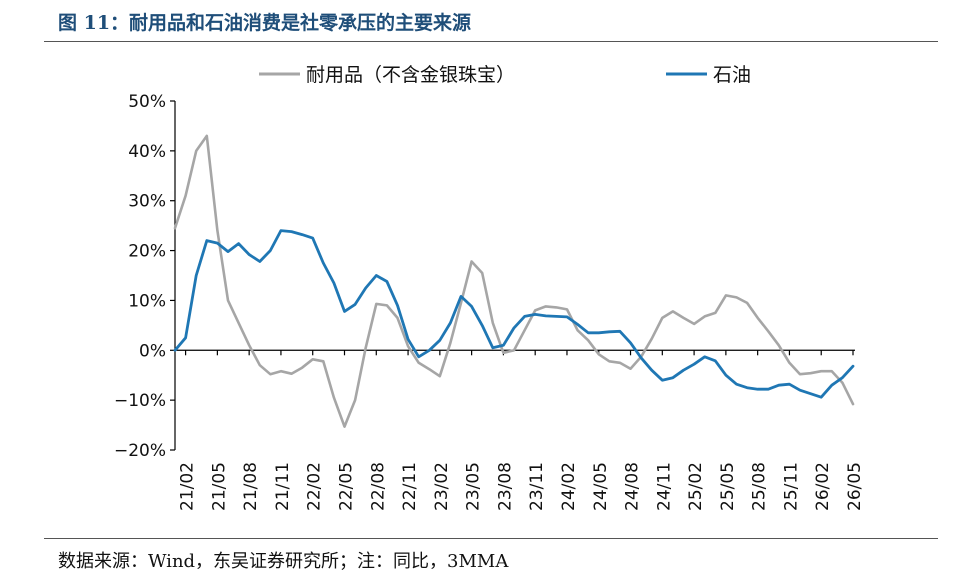 The height and width of the screenshot is (580, 960). I want to click on x-tick-label: 24/05, so click(601, 486).